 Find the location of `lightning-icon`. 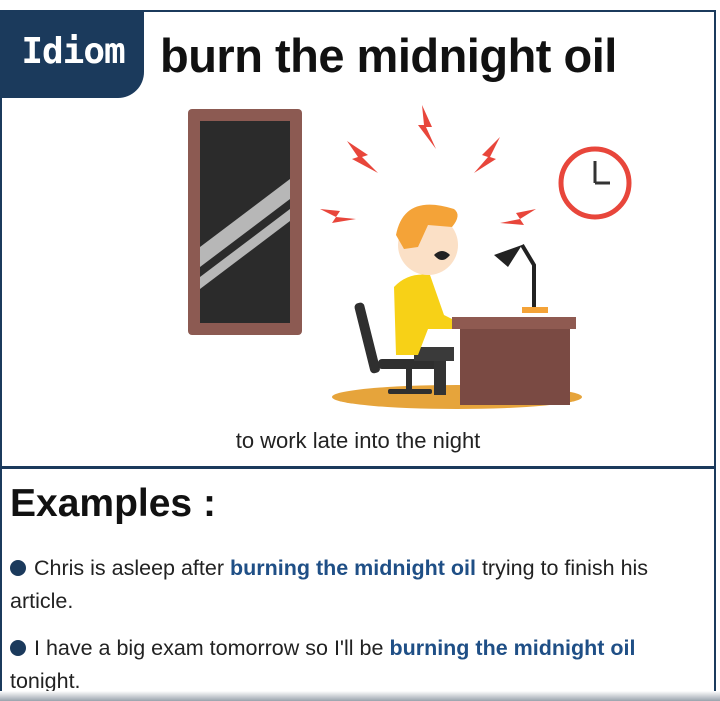

lightning-icon is located at coordinates (428, 165).